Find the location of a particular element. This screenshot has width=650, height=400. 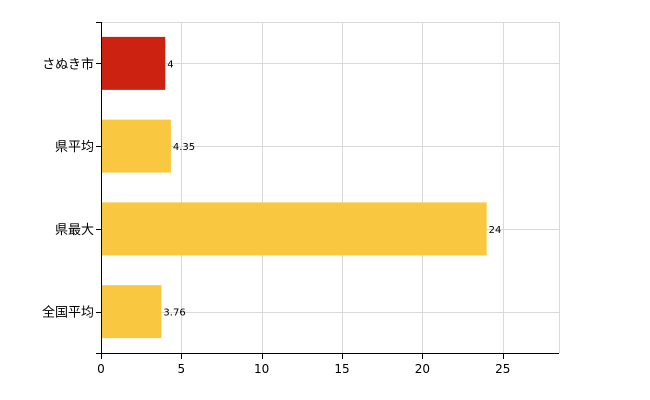

x-tick-label: 0 is located at coordinates (101, 369).